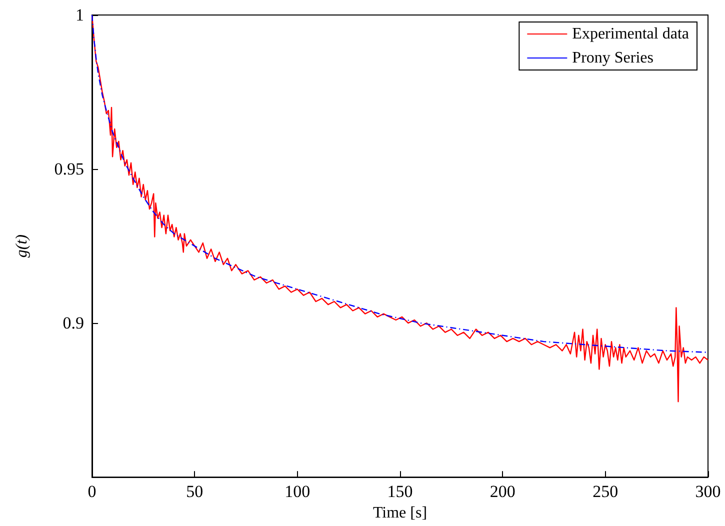 This screenshot has height=526, width=725. Describe the element at coordinates (400, 513) in the screenshot. I see `x-axis-title: Time [s]` at that location.